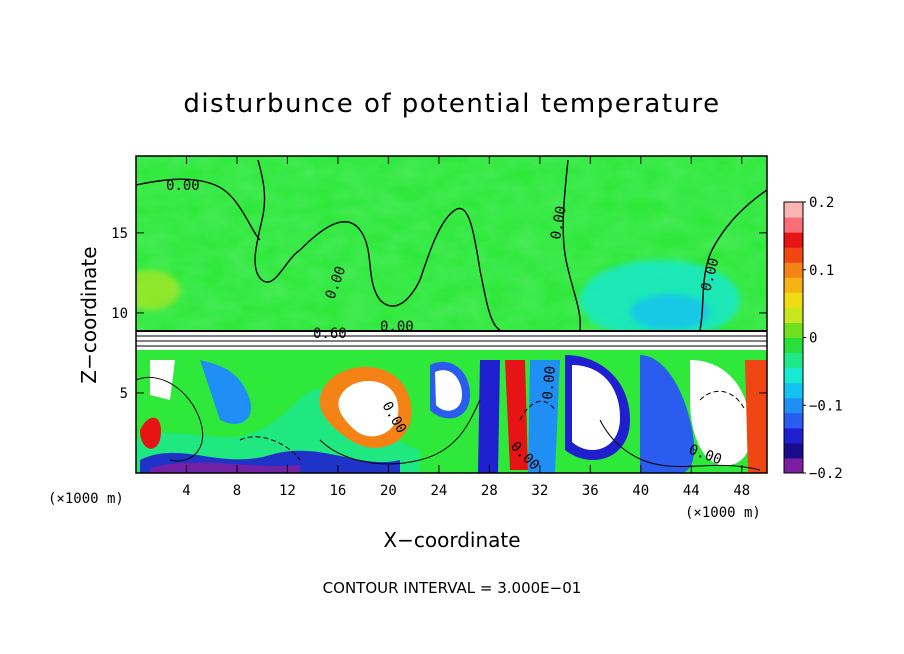  I want to click on x-tick-label: 20, so click(388, 491).